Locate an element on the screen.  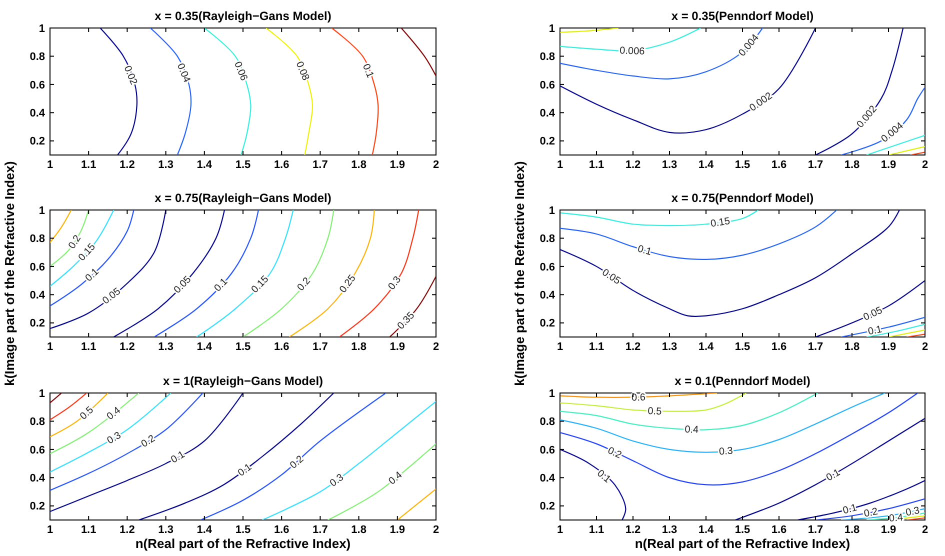
text: 0.35 is located at coordinates (407, 321).